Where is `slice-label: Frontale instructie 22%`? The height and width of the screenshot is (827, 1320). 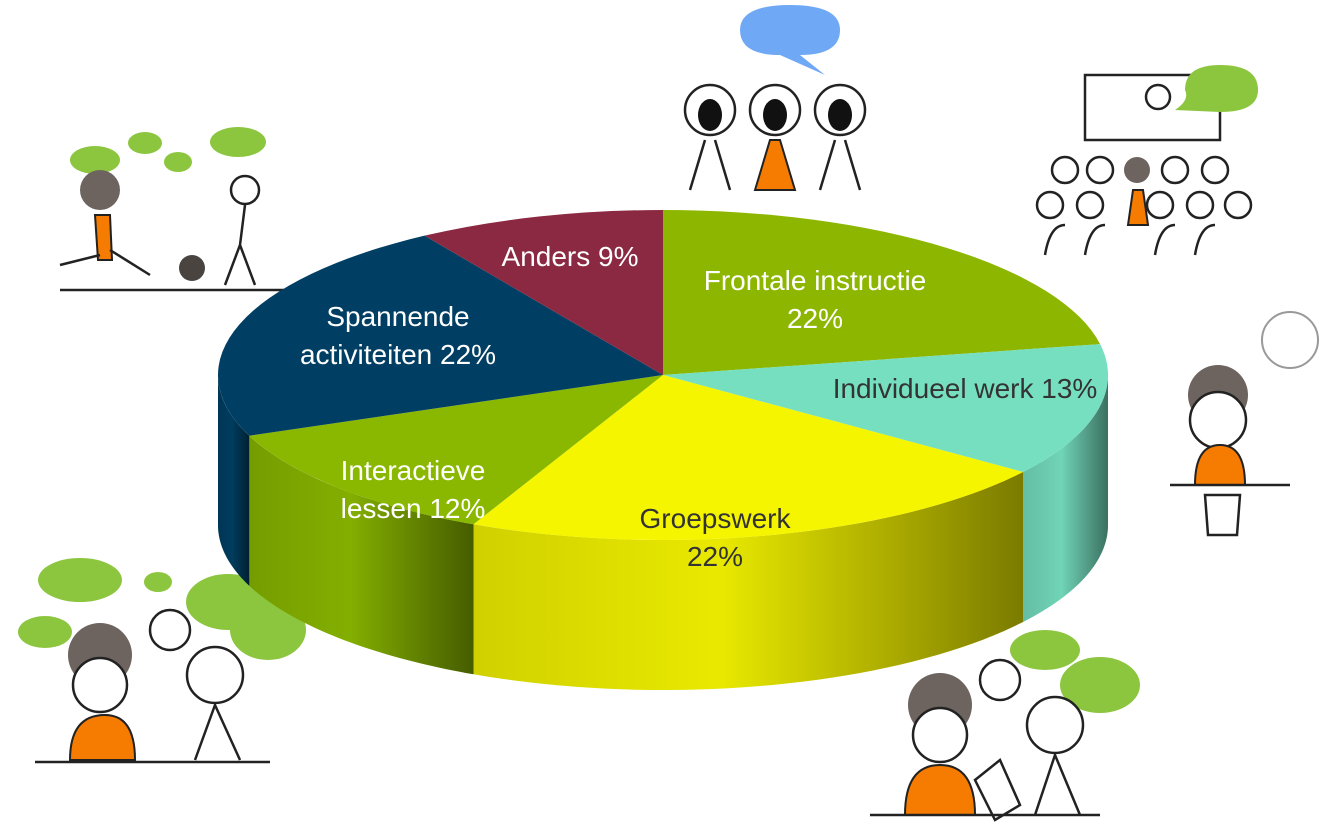
slice-label: Frontale instructie 22% is located at coordinates (815, 300).